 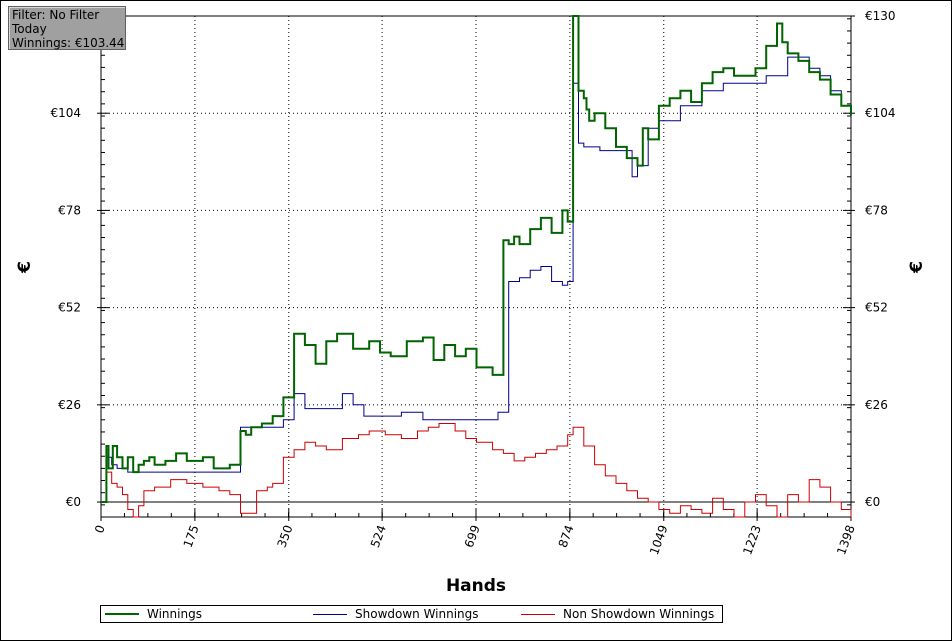 What do you see at coordinates (917, 267) in the screenshot?
I see `y-axis-title-right: €` at bounding box center [917, 267].